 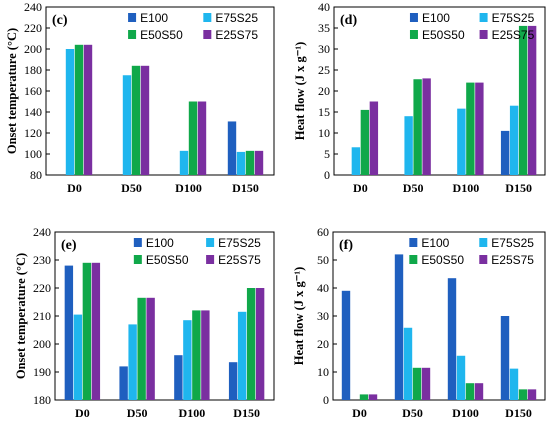 I want to click on bar-E100-D100, so click(x=452, y=339).